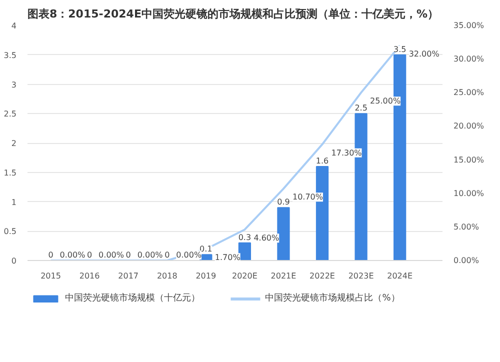  I want to click on x-tick-label: 2024E, so click(400, 276).